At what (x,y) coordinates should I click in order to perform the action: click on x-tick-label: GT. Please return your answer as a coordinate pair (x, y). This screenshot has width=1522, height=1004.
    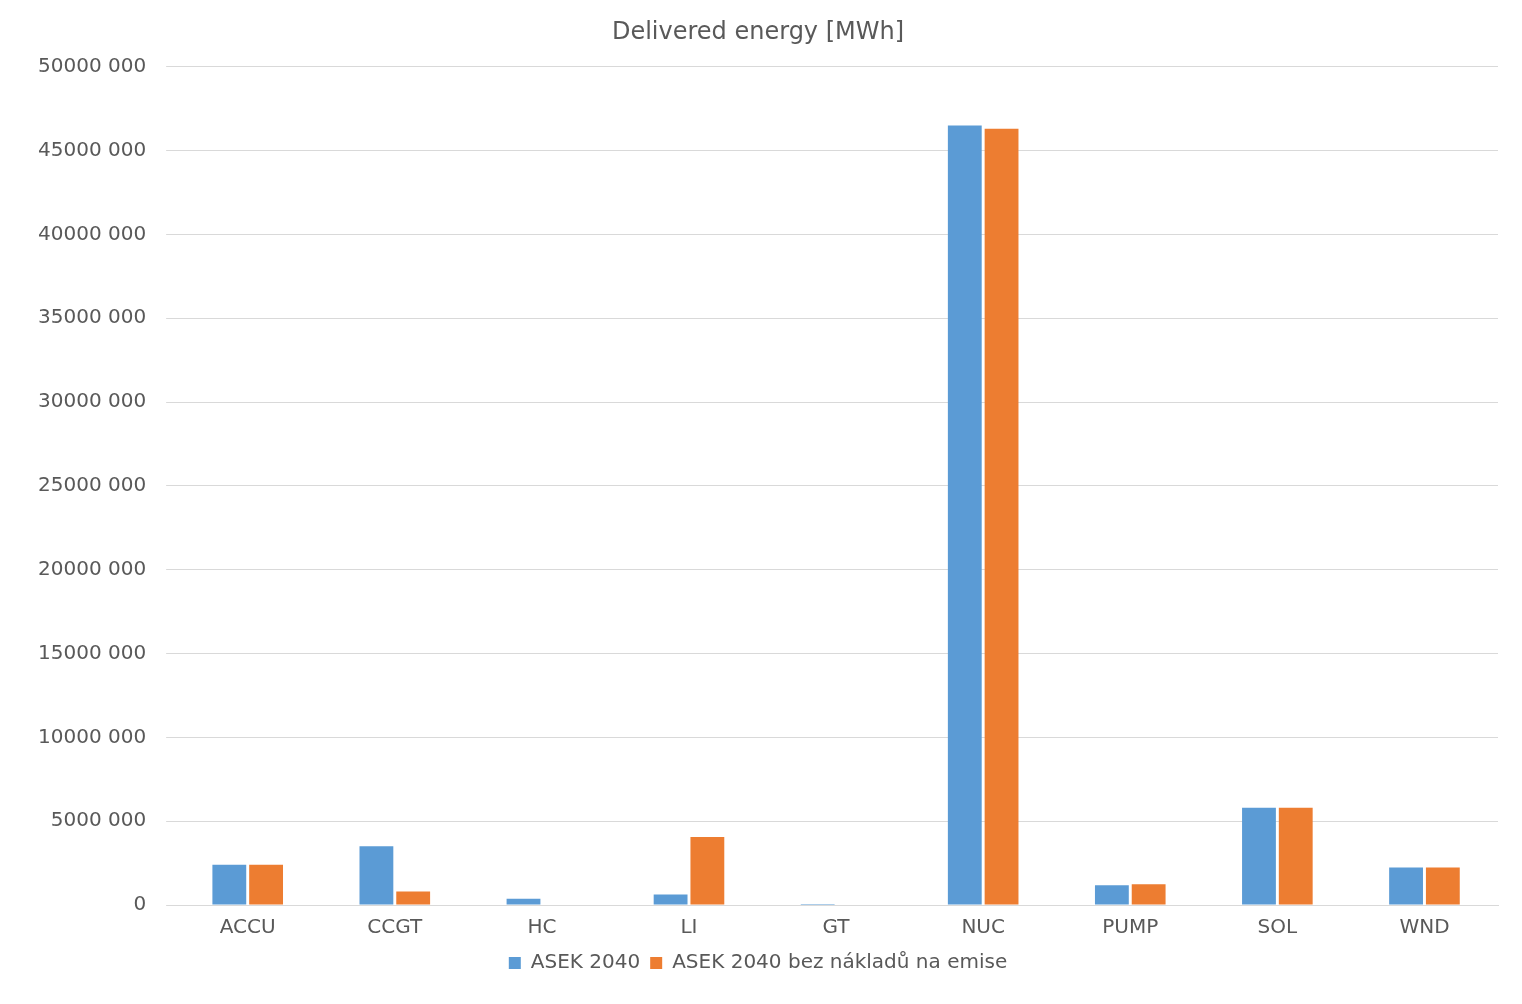
    Looking at the image, I should click on (836, 926).